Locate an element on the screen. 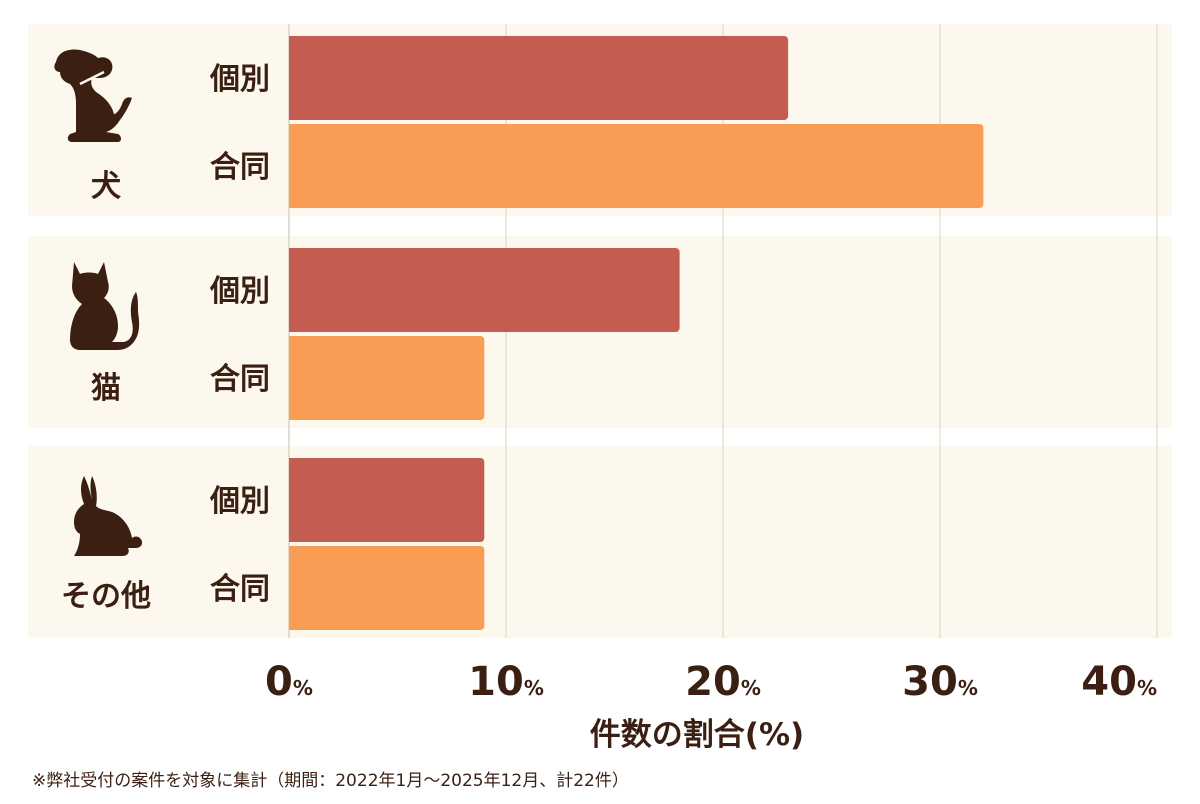  x-tick-label: 40% is located at coordinates (1119, 682).